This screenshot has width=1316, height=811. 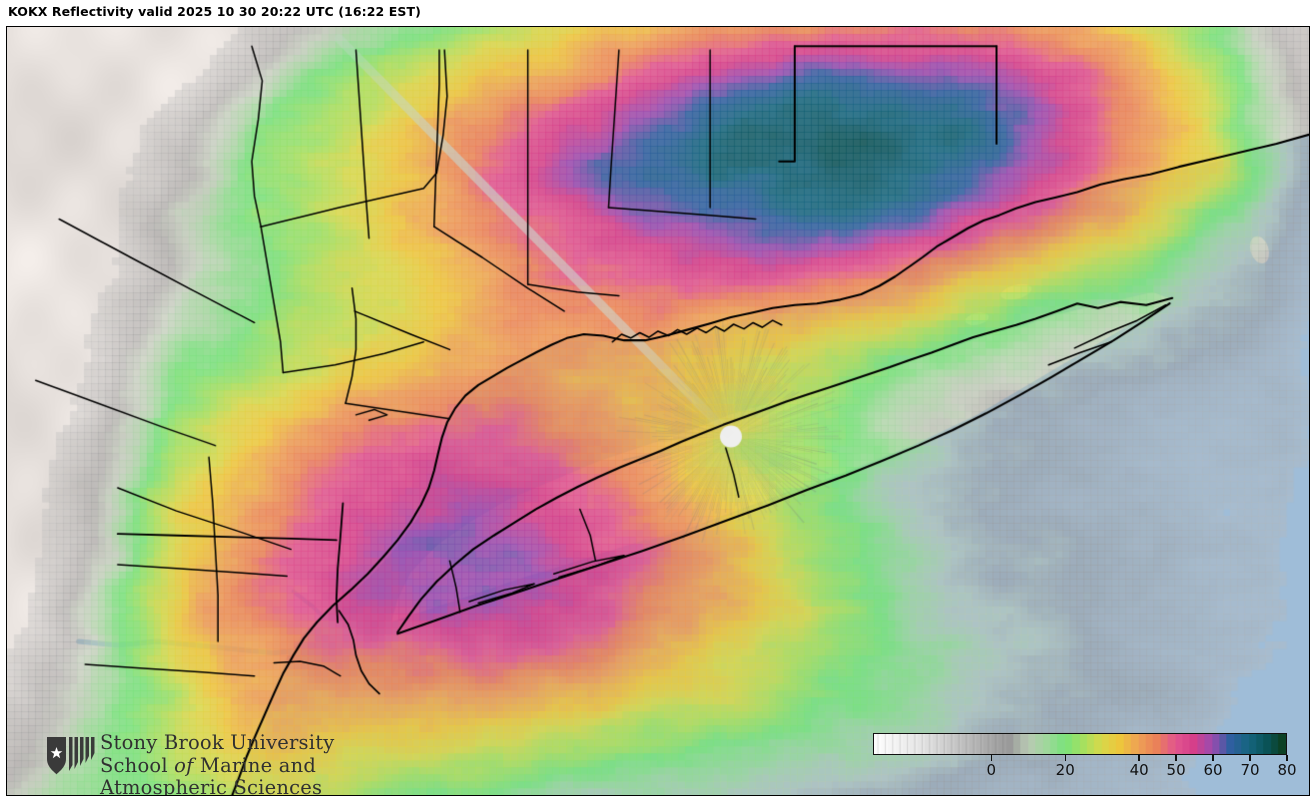 What do you see at coordinates (255, 765) in the screenshot?
I see `logo-line-2-c: Marine and` at bounding box center [255, 765].